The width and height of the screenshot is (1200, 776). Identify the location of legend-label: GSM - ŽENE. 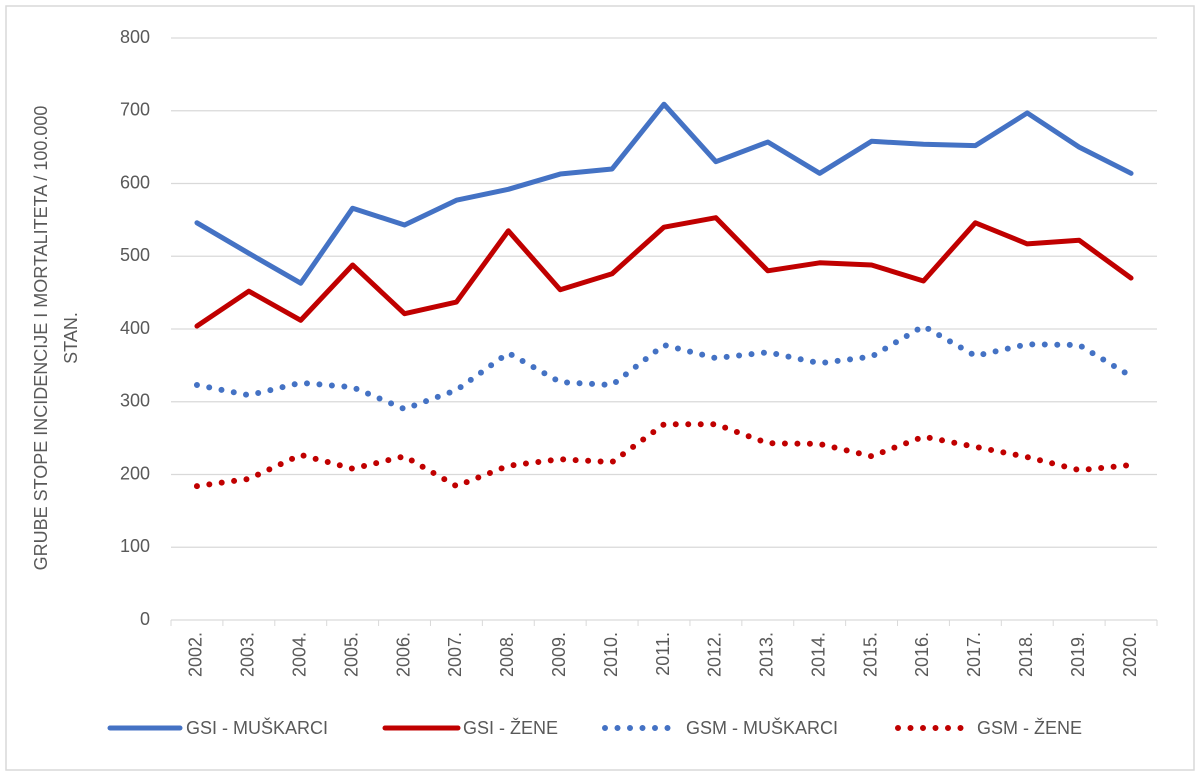
(1029, 728).